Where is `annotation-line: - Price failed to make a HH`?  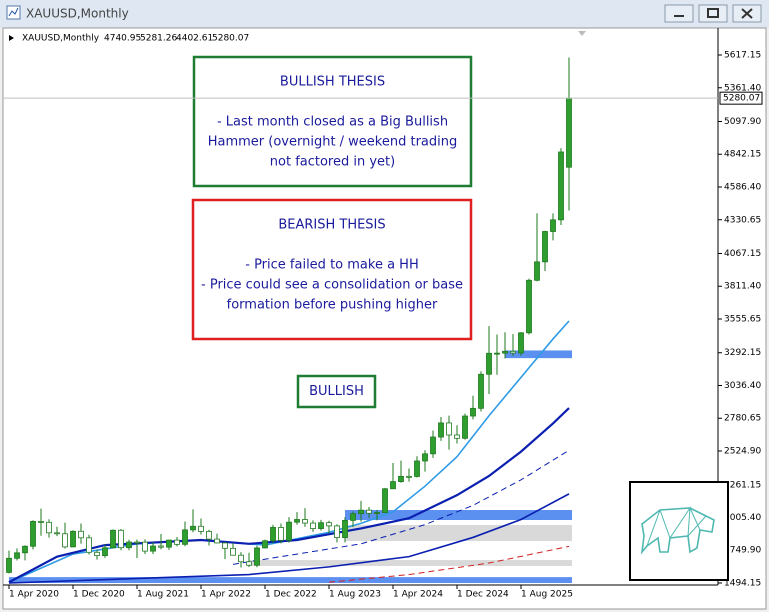
annotation-line: - Price failed to make a HH is located at coordinates (331, 265).